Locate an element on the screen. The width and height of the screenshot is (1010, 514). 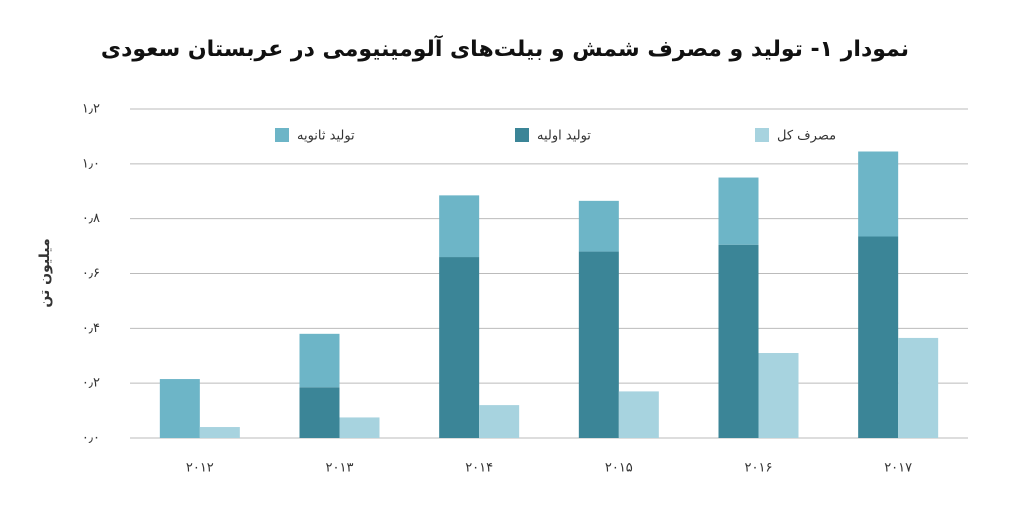
x-tick-label: ۲۰۱۵ is located at coordinates (619, 468).